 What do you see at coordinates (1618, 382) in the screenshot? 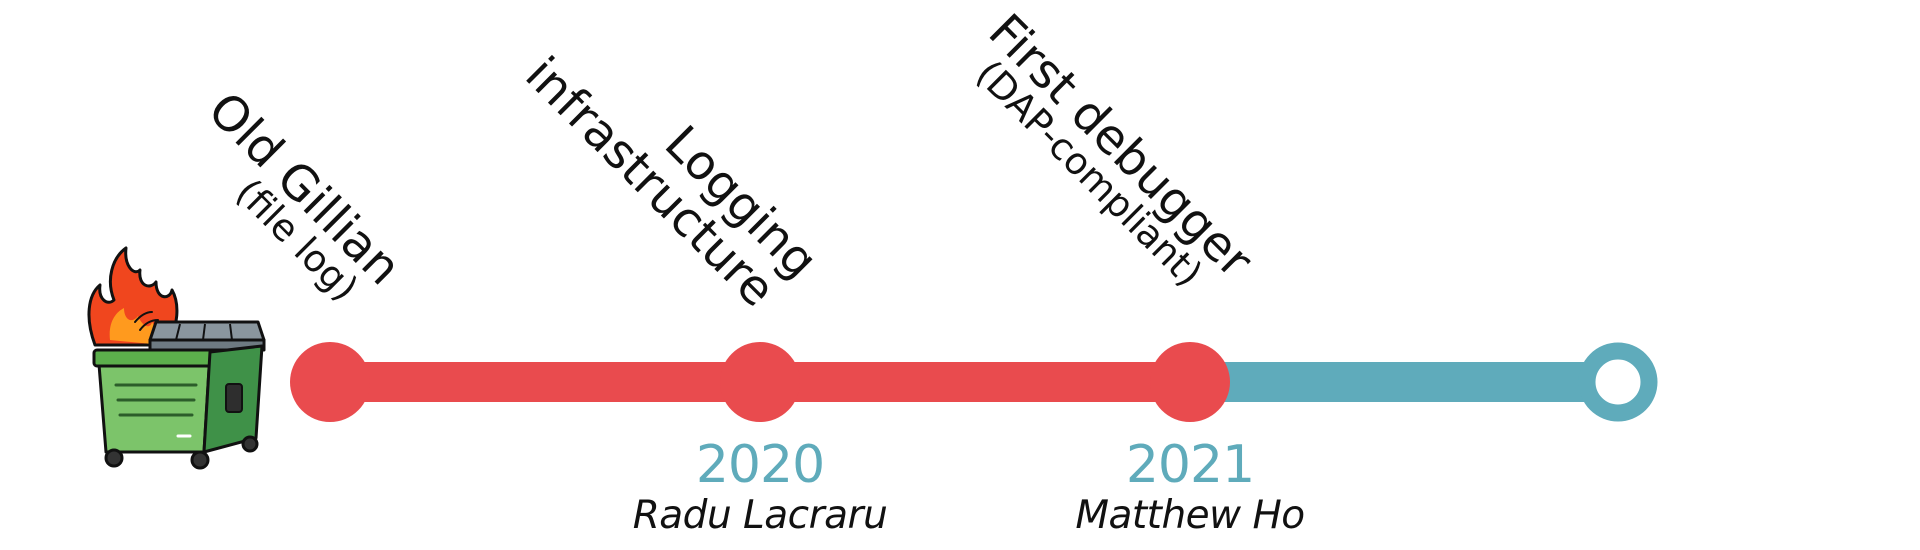
I see `station-future` at bounding box center [1618, 382].